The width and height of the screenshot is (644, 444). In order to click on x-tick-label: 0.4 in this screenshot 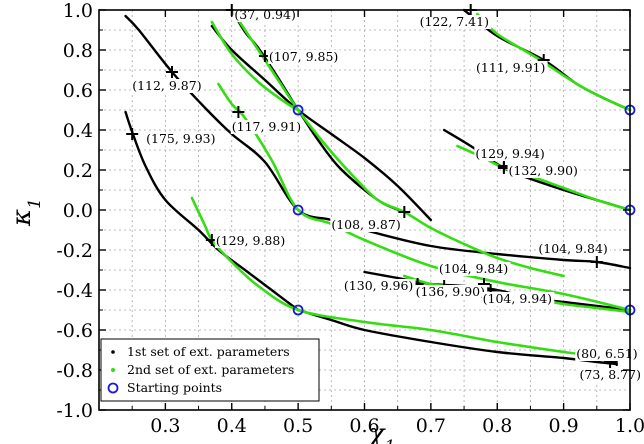, I will do `click(232, 426)`.